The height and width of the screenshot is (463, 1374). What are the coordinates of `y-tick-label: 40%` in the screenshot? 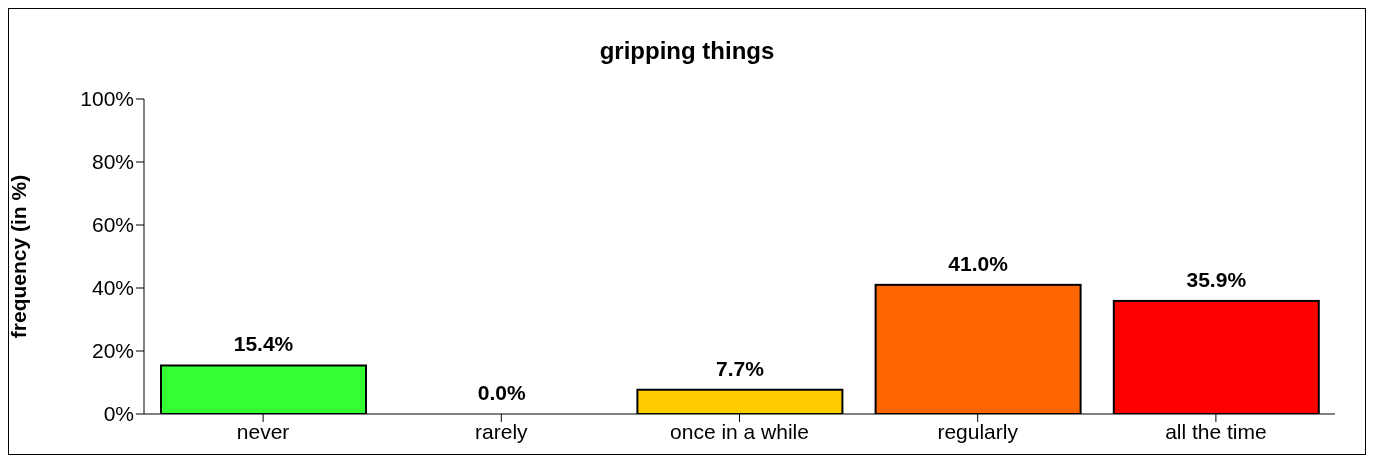 It's located at (112, 288).